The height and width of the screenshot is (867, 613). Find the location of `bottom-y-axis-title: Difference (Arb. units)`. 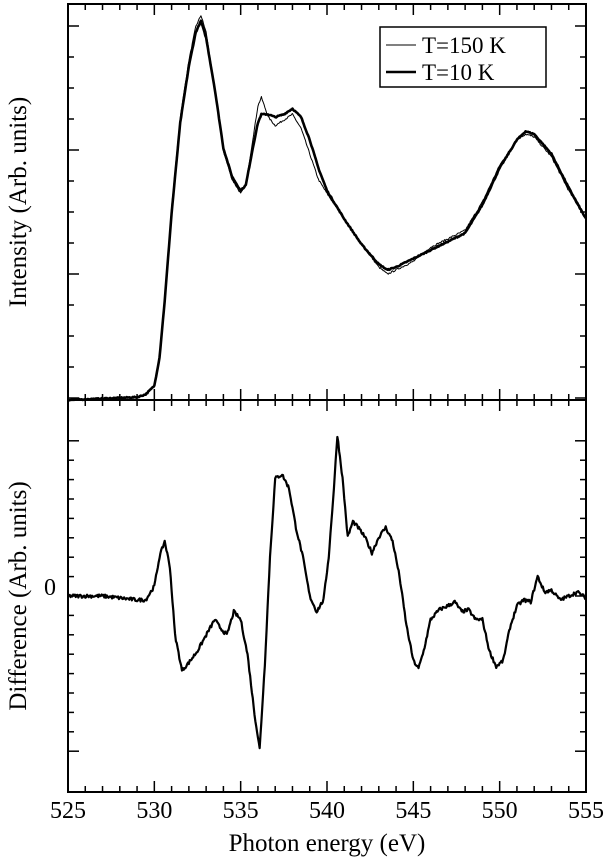

bottom-y-axis-title: Difference (Arb. units) is located at coordinates (18, 595).